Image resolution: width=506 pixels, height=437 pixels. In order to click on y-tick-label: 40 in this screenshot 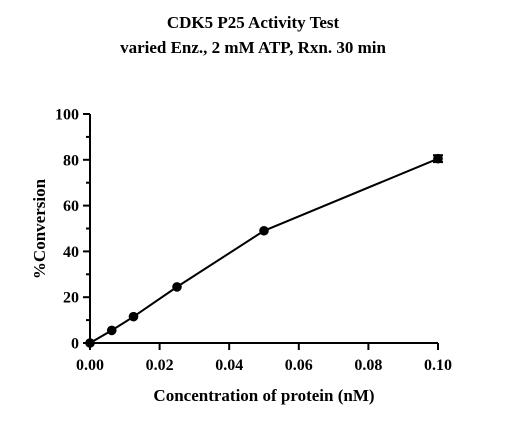, I will do `click(71, 252)`.